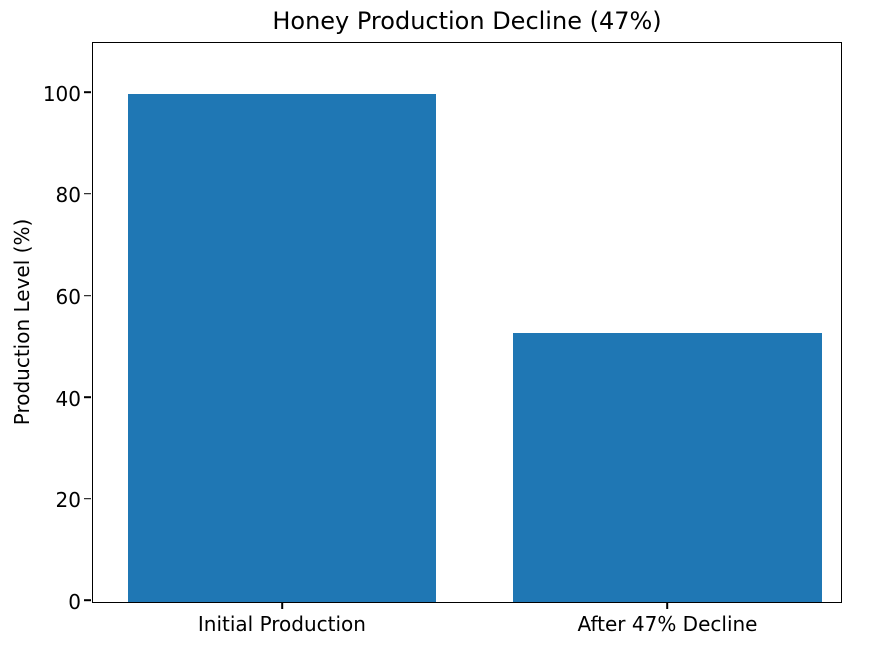 This screenshot has height=649, width=870. I want to click on chart-title: Honey Production Decline (47%), so click(467, 21).